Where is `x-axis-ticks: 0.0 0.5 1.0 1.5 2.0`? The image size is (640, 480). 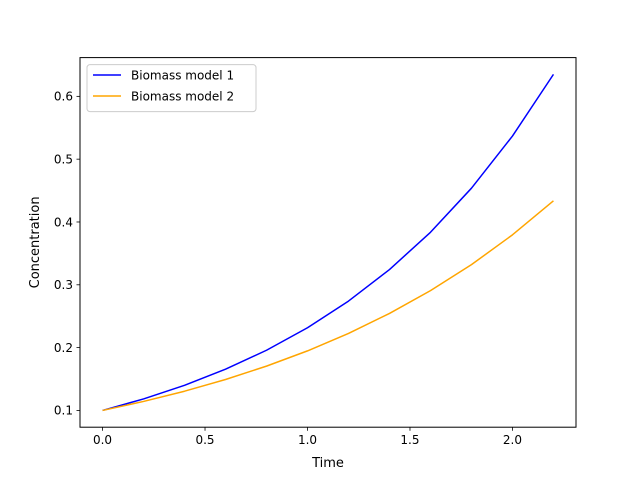
x-axis-ticks: 0.0 0.5 1.0 1.5 2.0 is located at coordinates (307, 437).